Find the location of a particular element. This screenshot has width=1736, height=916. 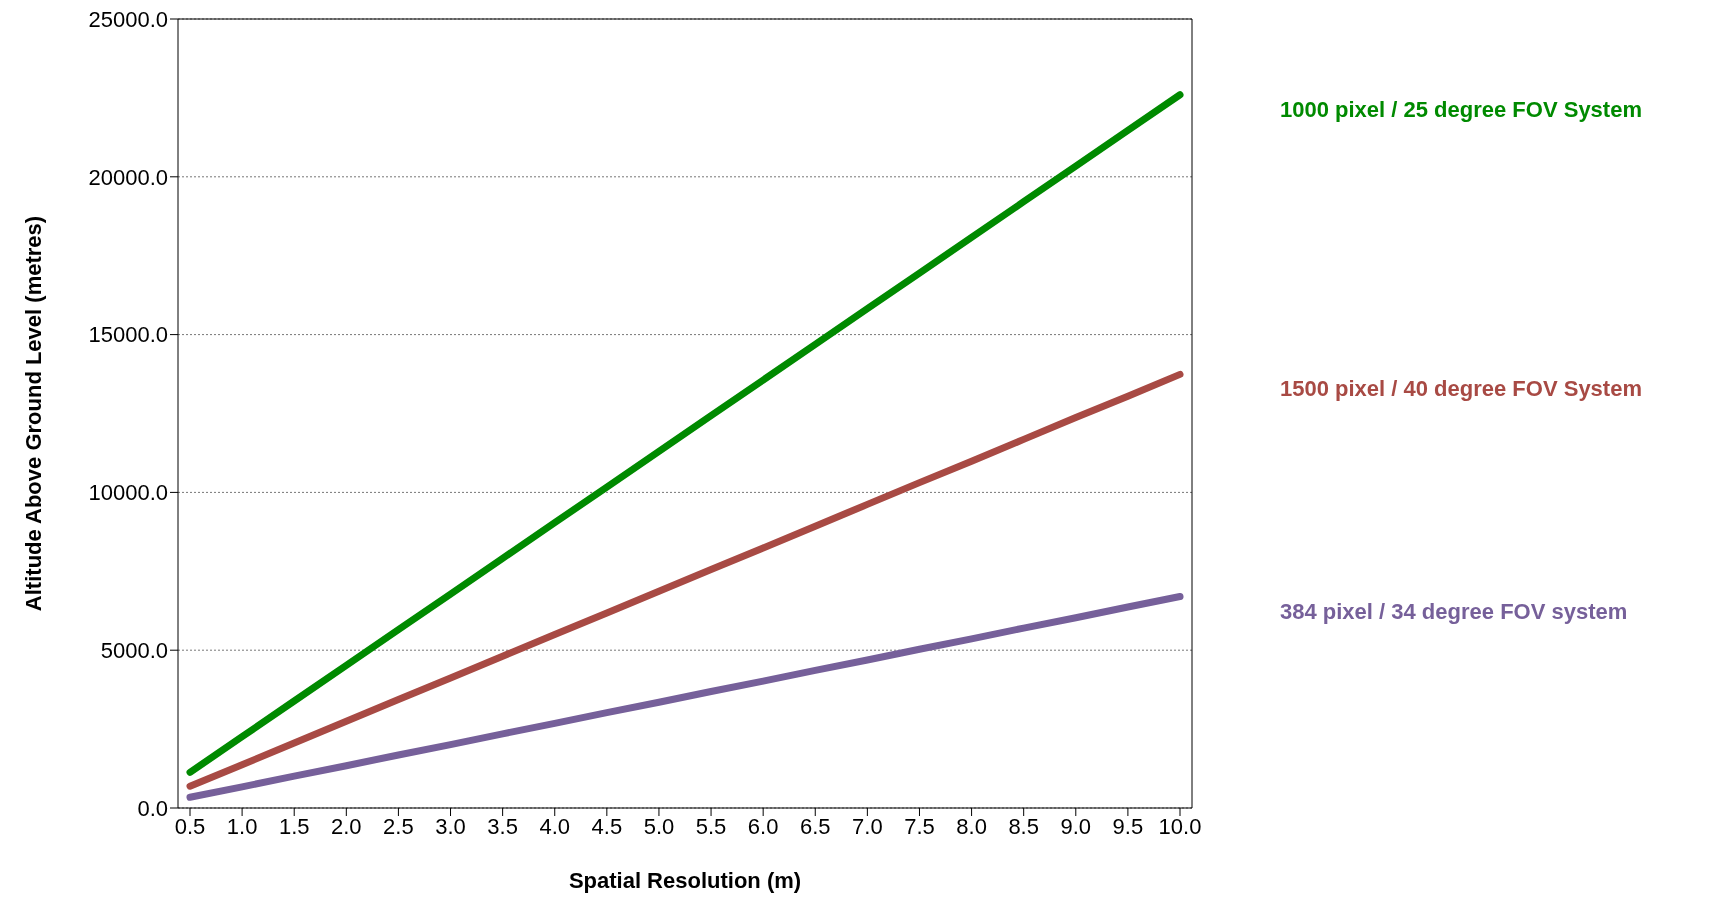

x-tick-label: 5.0 is located at coordinates (659, 826).